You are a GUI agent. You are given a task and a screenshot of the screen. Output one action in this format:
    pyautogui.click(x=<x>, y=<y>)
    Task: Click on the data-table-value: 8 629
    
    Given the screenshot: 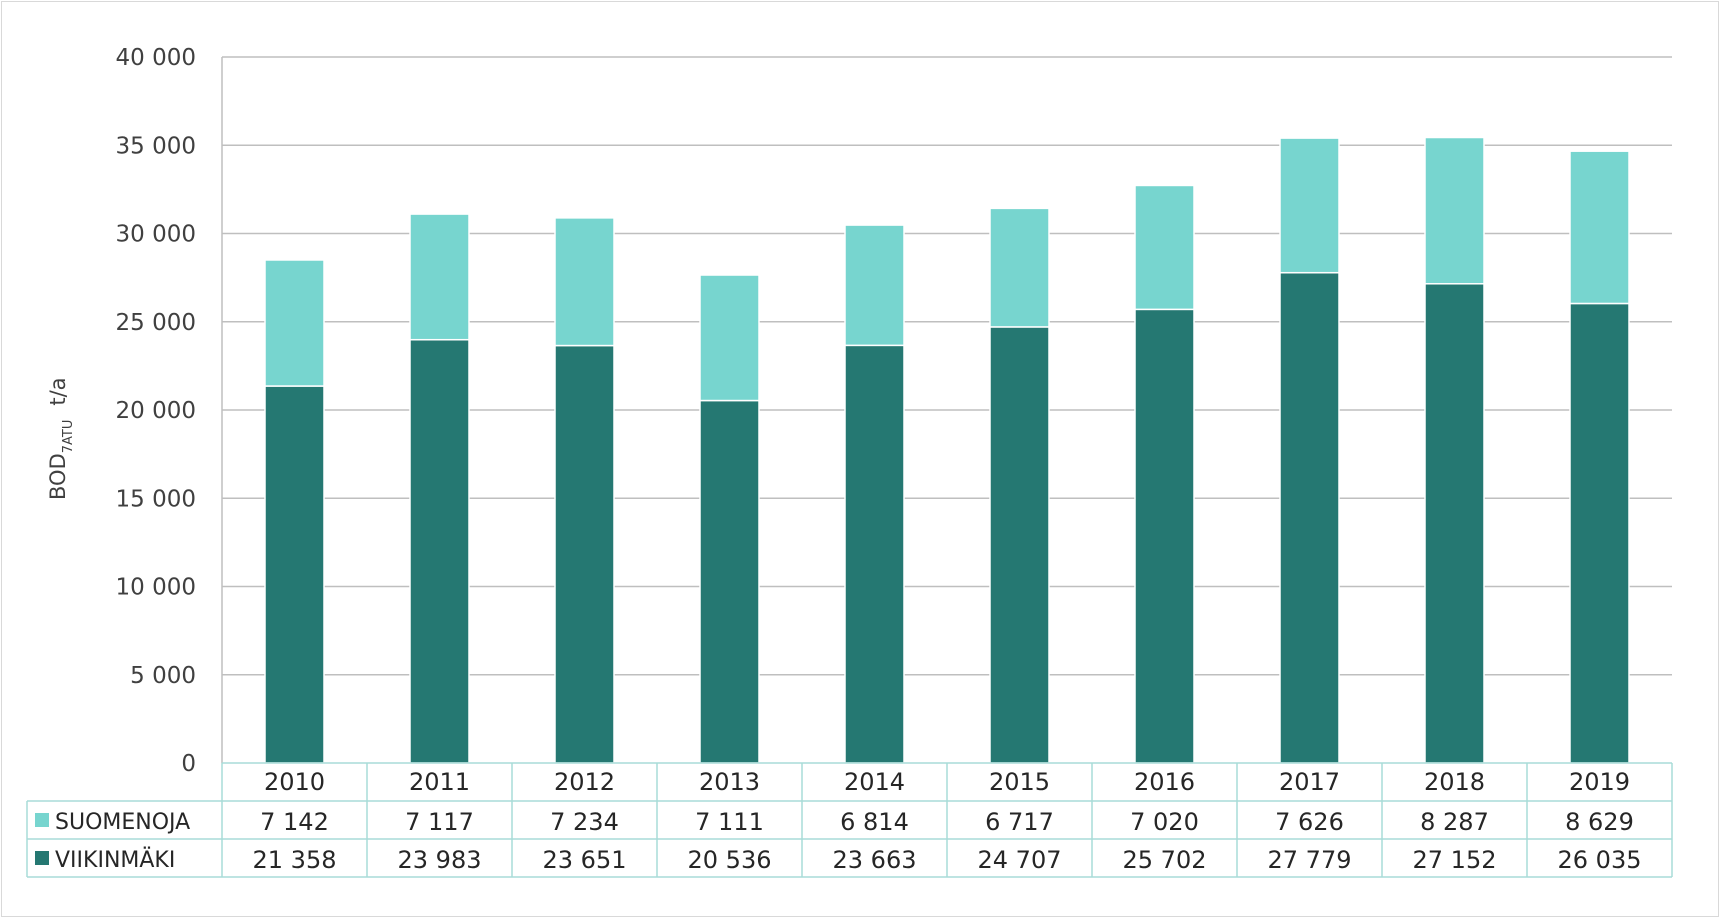 What is the action you would take?
    pyautogui.click(x=1599, y=822)
    